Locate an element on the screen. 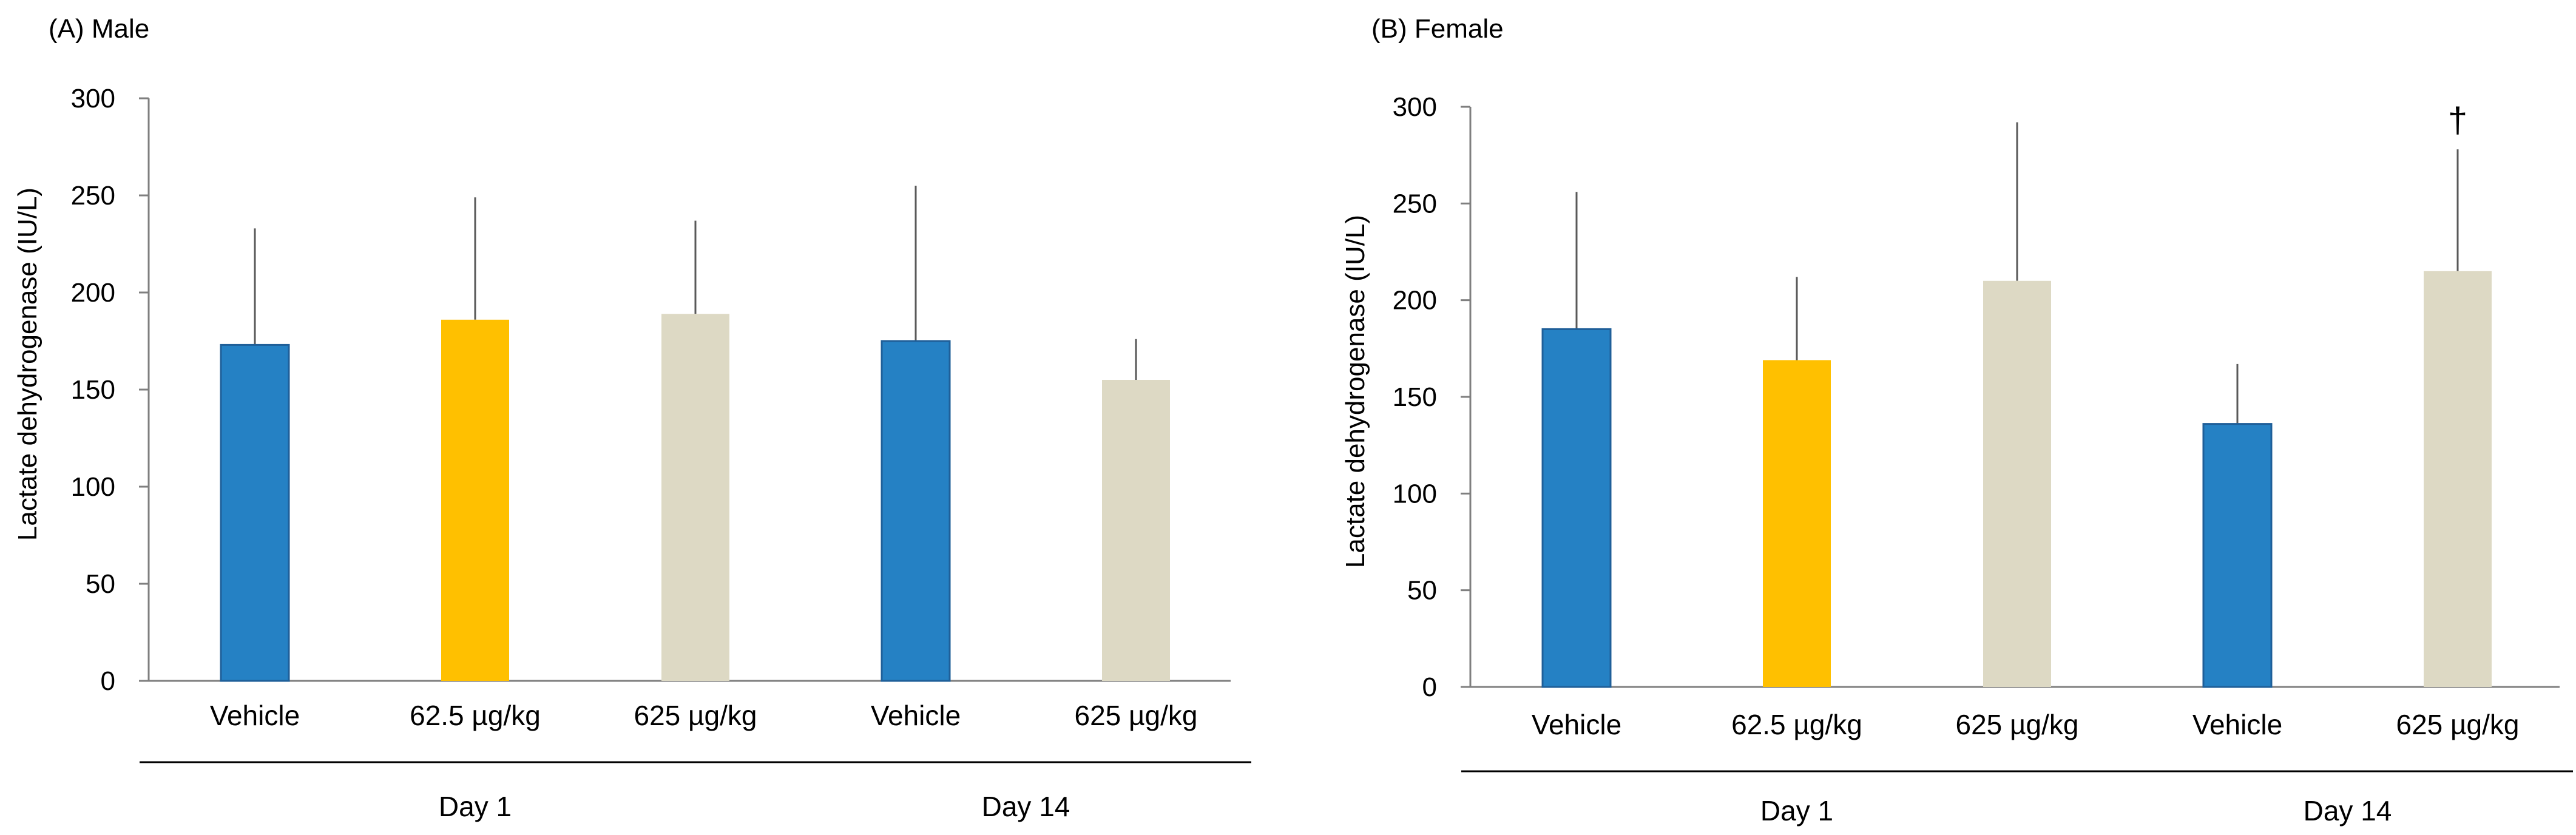 The image size is (2576, 835). chart-title: (A) Male is located at coordinates (99, 29).